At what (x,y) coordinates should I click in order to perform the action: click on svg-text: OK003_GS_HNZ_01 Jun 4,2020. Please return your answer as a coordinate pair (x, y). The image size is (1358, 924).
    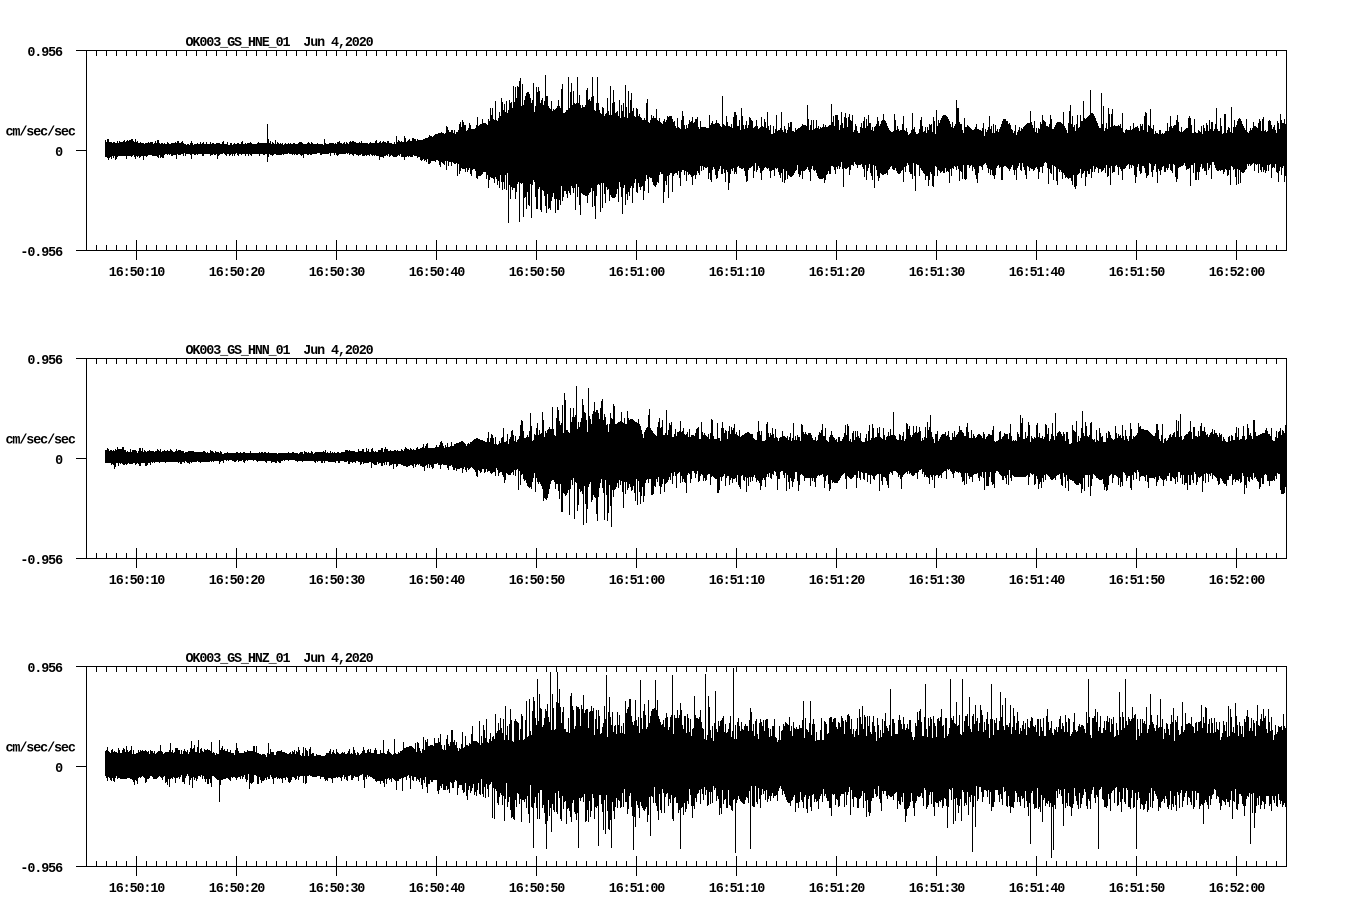
    Looking at the image, I should click on (280, 659).